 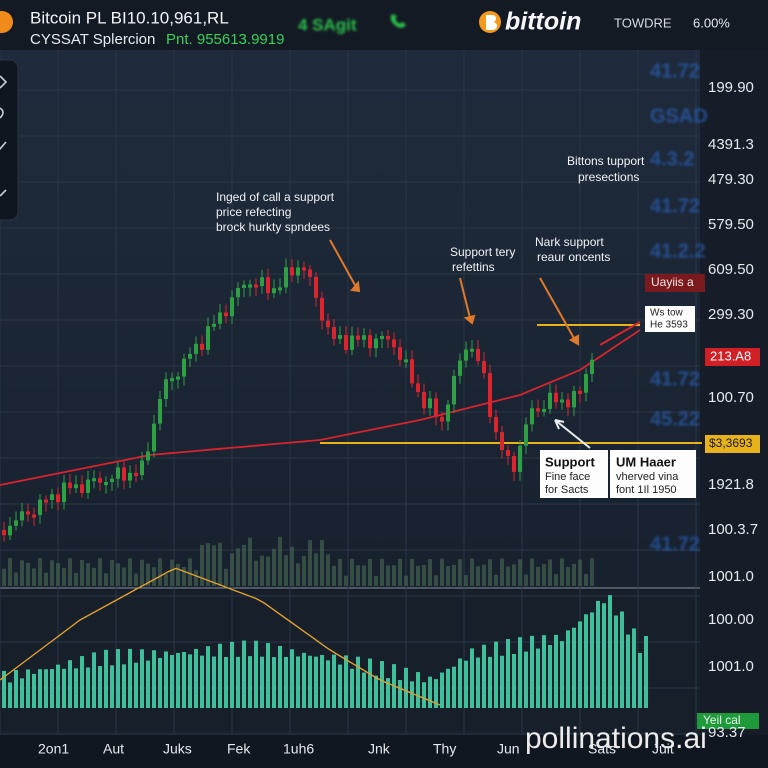 What do you see at coordinates (672, 282) in the screenshot?
I see `badge-red-top-text: Uayiis a` at bounding box center [672, 282].